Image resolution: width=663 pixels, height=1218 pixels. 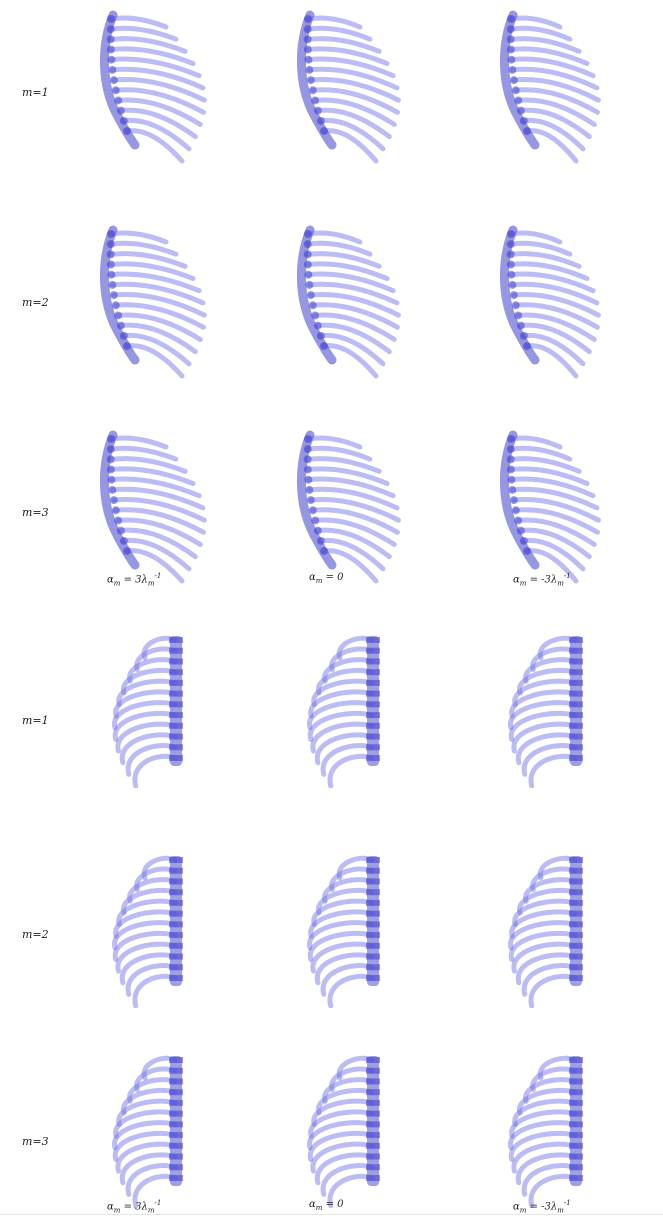 What do you see at coordinates (367, 85) in the screenshot?
I see `lateral-figure-r1-c2` at bounding box center [367, 85].